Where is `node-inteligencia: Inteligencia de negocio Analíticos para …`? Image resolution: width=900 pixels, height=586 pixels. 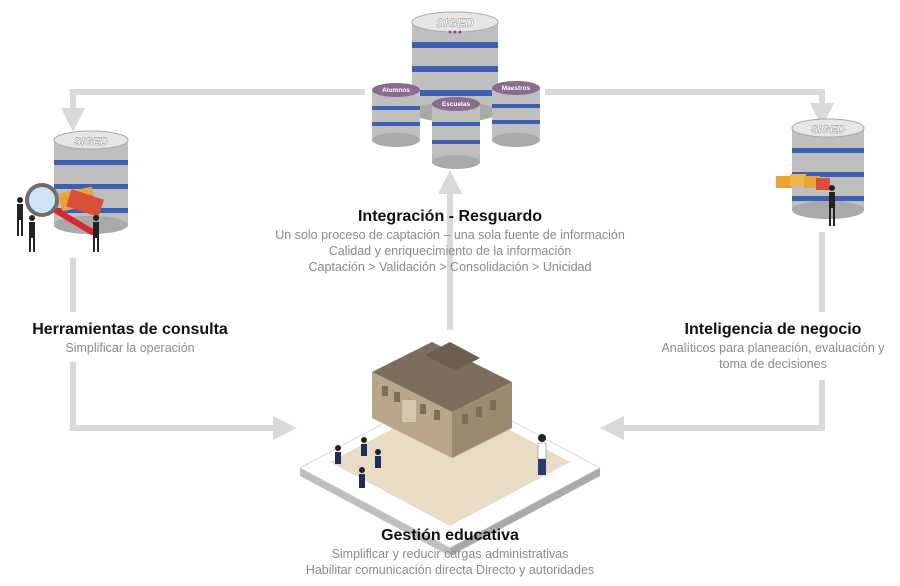
node-inteligencia: Inteligencia de negocio Analíticos para … is located at coordinates (773, 346).